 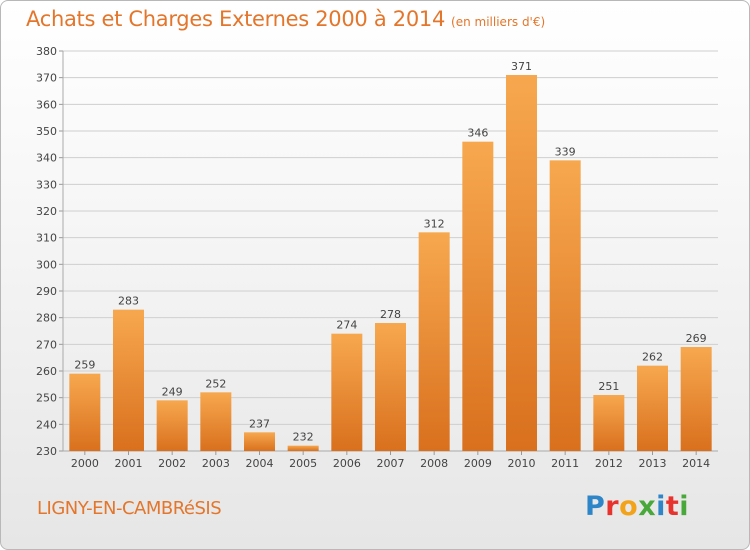 I want to click on data-label-2013: 262, so click(x=652, y=357).